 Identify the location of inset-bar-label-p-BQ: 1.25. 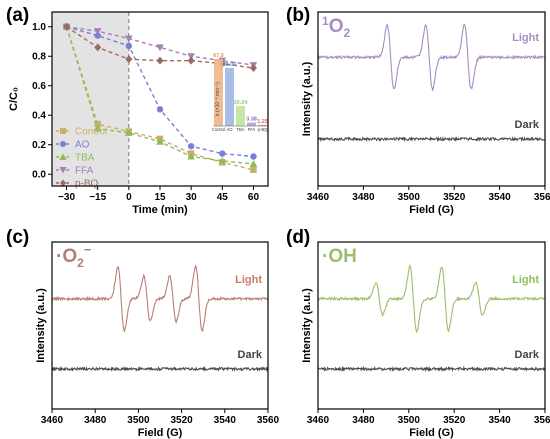
(262, 122).